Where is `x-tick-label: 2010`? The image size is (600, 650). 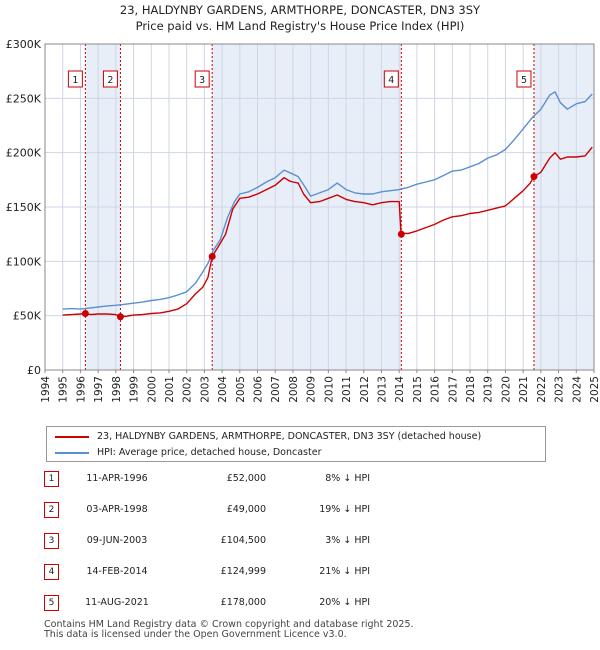
x-tick-label: 2010 is located at coordinates (329, 389).